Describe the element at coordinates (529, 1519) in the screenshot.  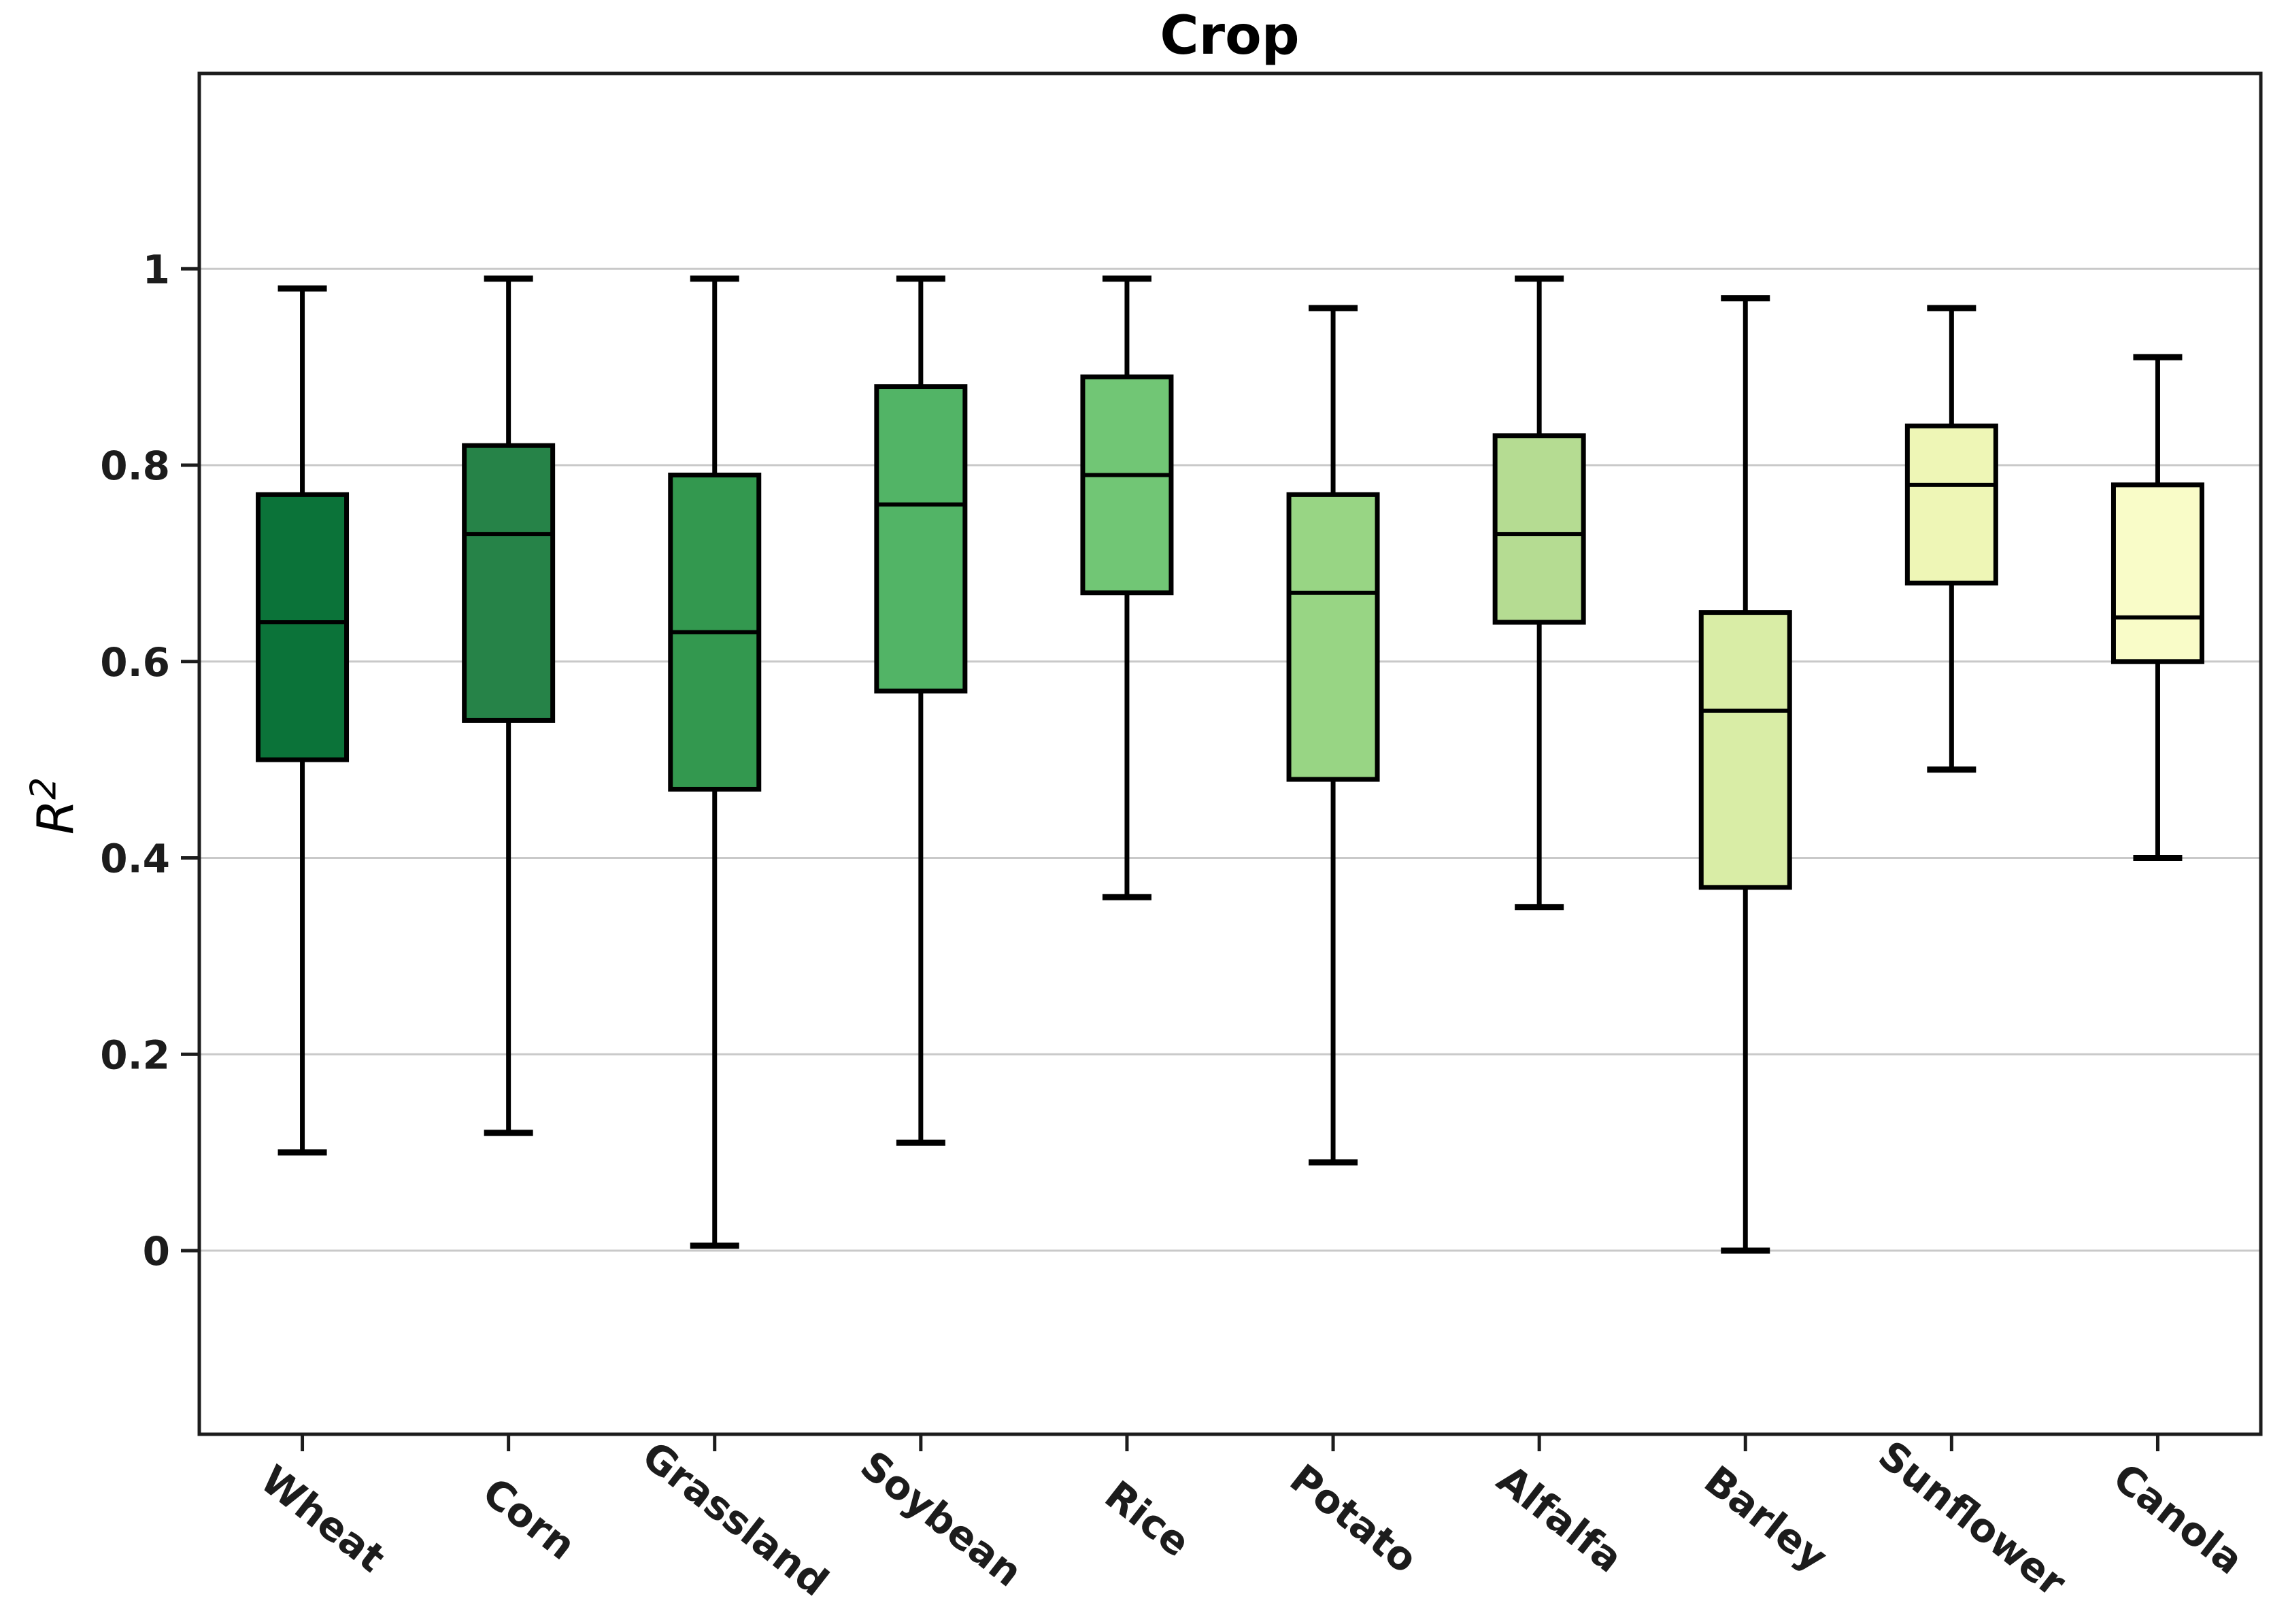
I see `x-tick-label-corn: Corn` at that location.